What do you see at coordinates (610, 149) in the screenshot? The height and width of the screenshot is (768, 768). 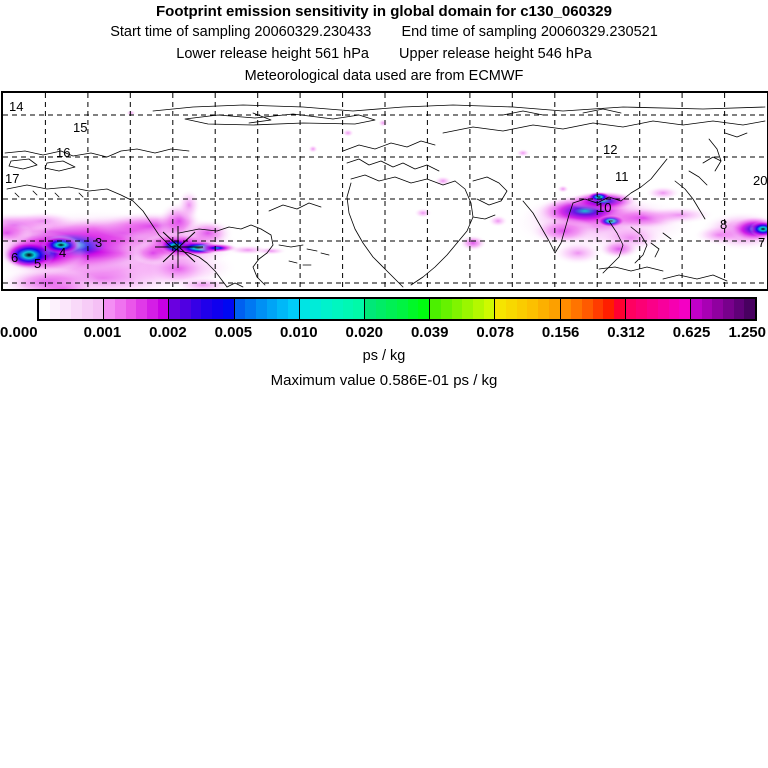 I see `trajectory-time-label: 12` at bounding box center [610, 149].